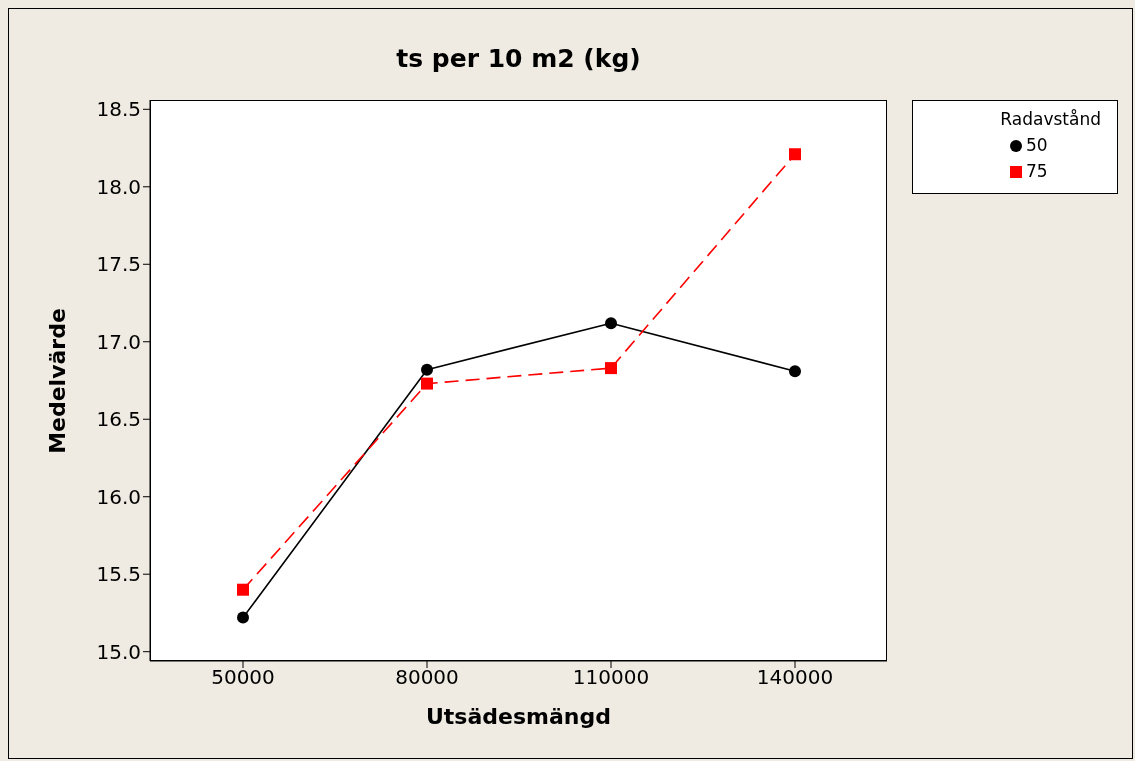  What do you see at coordinates (118, 496) in the screenshot?
I see `y-tick-label: 16.0` at bounding box center [118, 496].